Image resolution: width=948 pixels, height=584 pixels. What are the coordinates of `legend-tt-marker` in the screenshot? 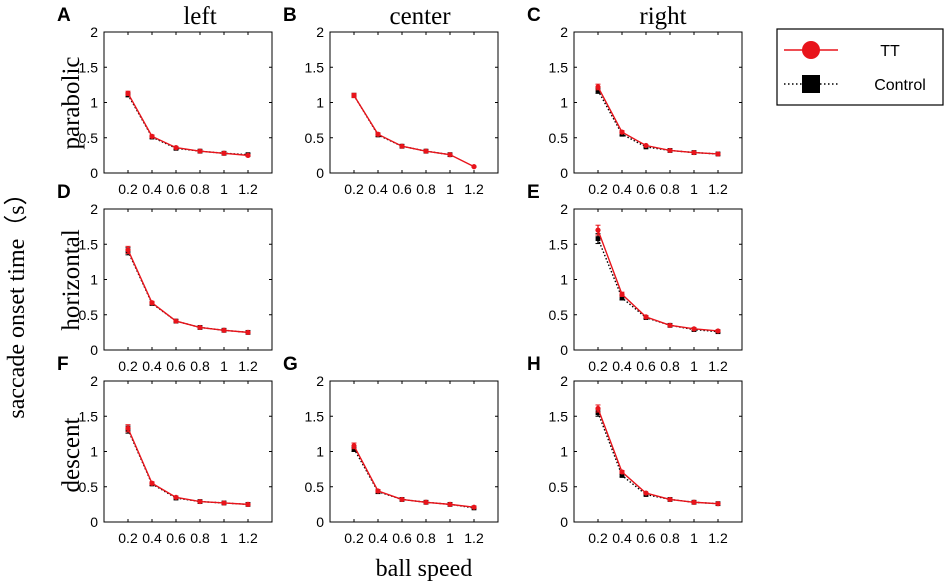 It's located at (811, 50).